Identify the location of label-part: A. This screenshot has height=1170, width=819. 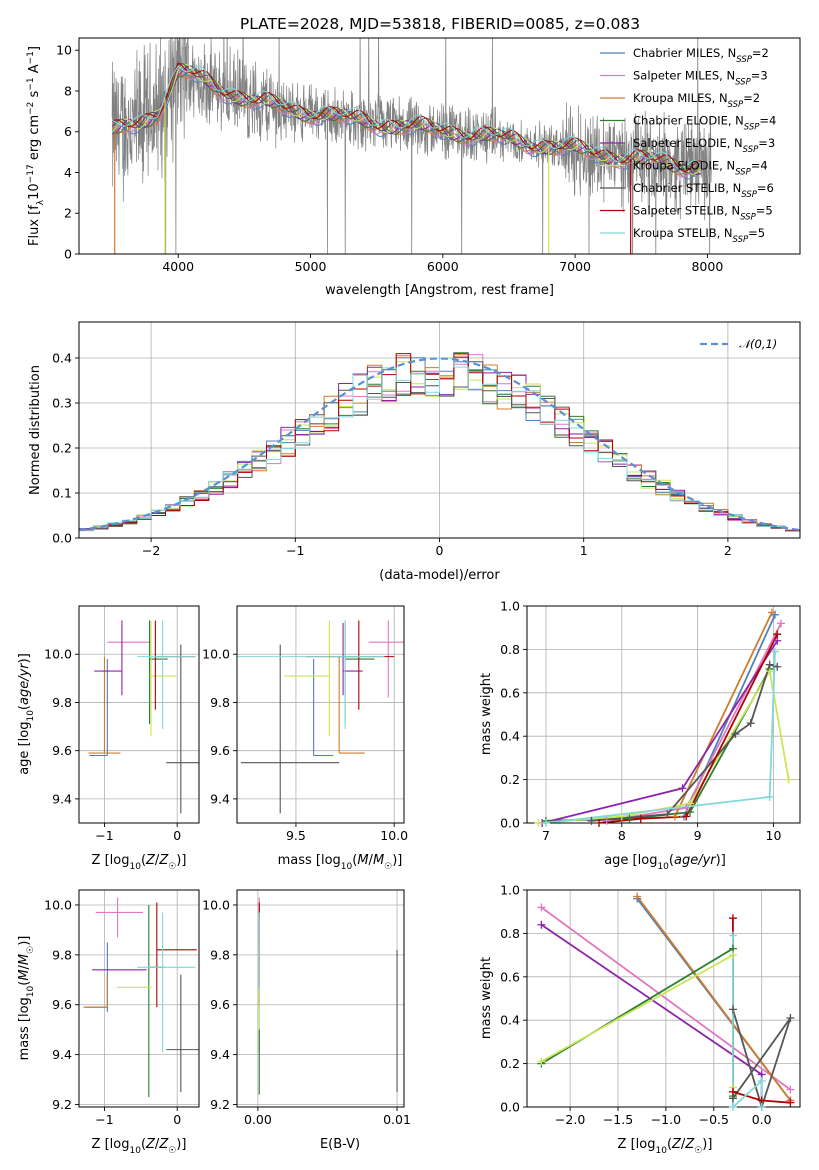
(34, 70).